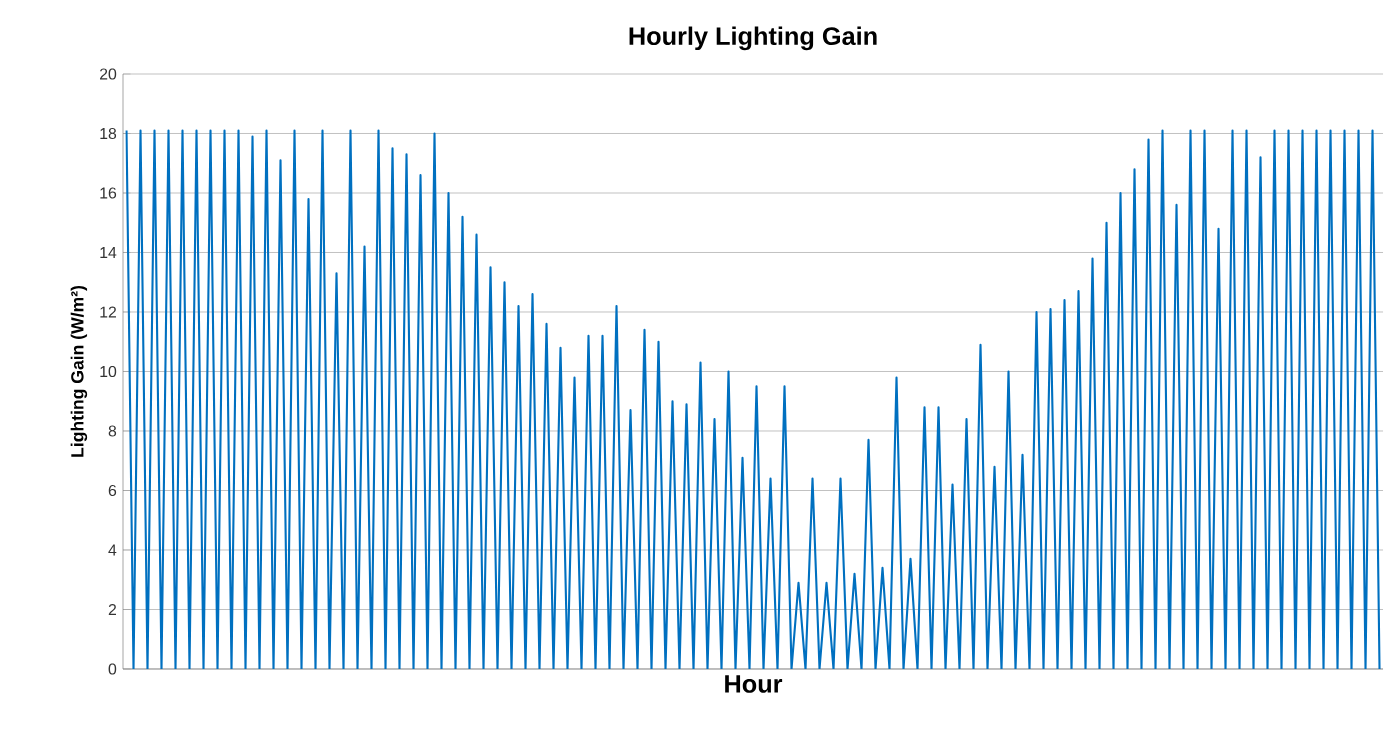  What do you see at coordinates (108, 371) in the screenshot?
I see `y-tick-label: 10` at bounding box center [108, 371].